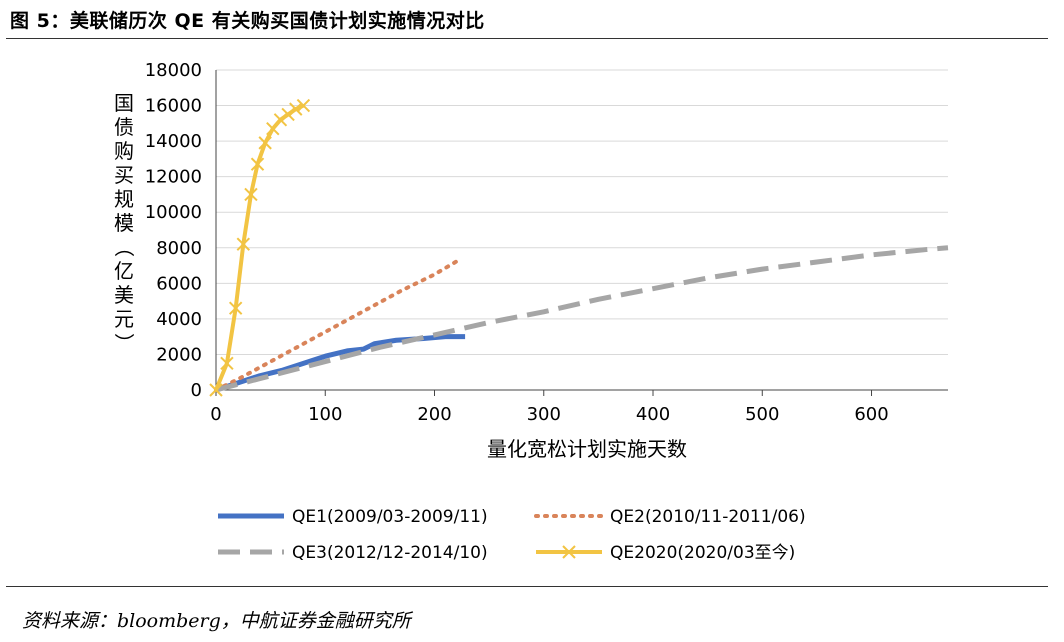  I want to click on y-tick-label: 16000, so click(173, 106).